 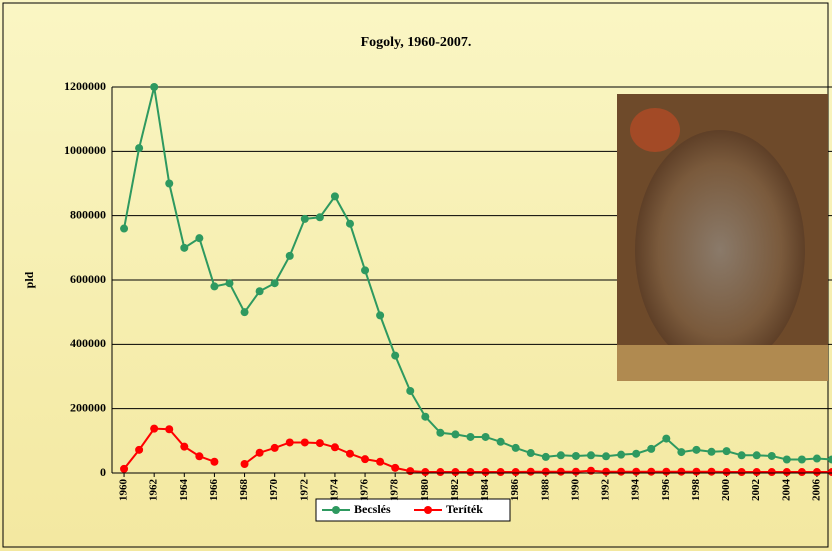 I want to click on x-tick-label: 1968, so click(x=244, y=490).